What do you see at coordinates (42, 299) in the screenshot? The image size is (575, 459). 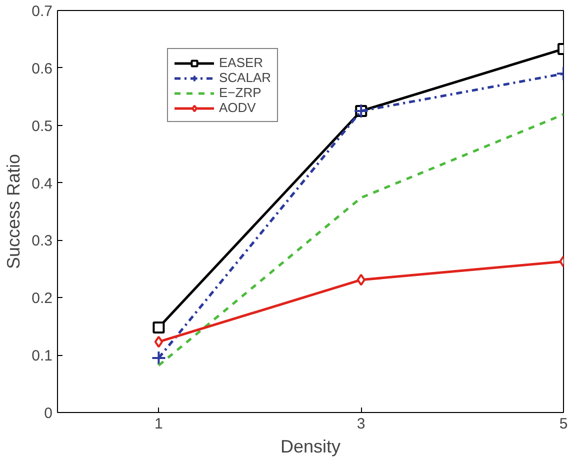 I see `y-tick-label: 0.2` at bounding box center [42, 299].